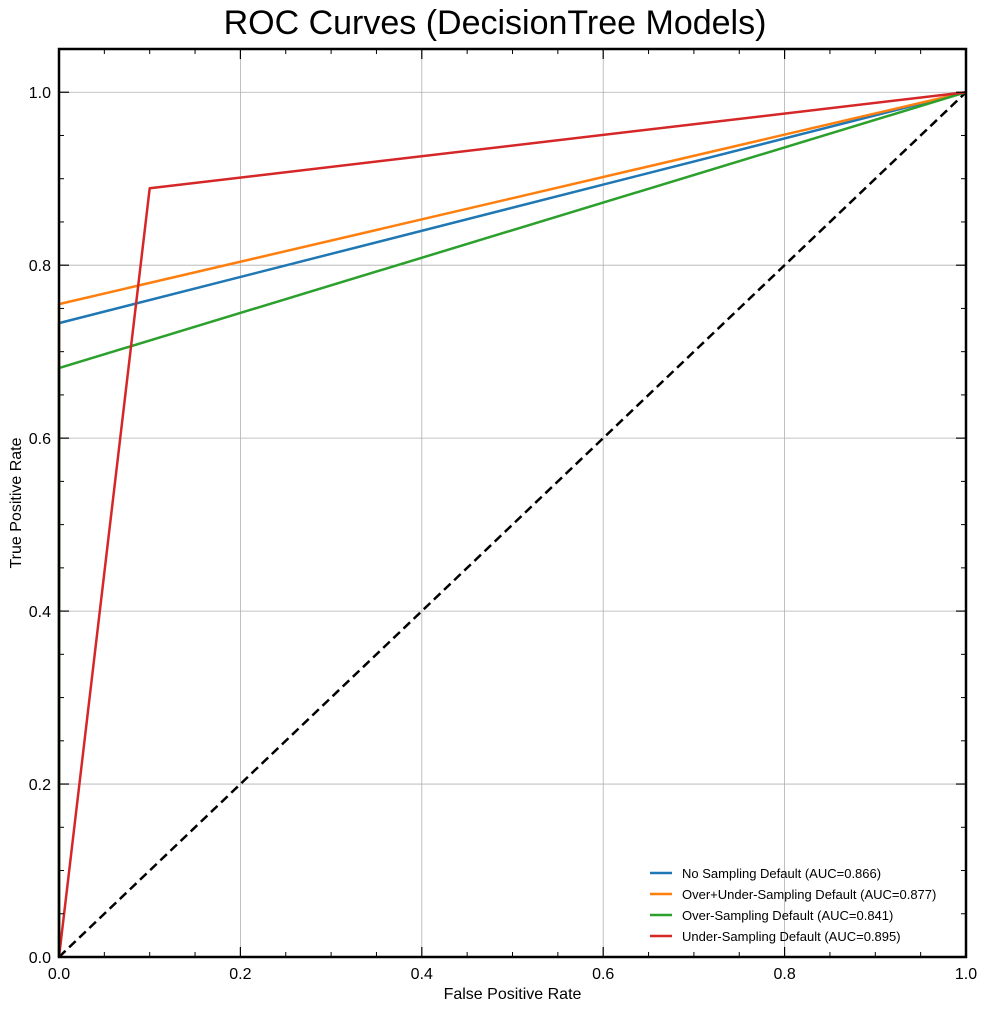  What do you see at coordinates (787, 915) in the screenshot?
I see `legend-label-2: Over-Sampling Default (AUC=0.841)` at bounding box center [787, 915].